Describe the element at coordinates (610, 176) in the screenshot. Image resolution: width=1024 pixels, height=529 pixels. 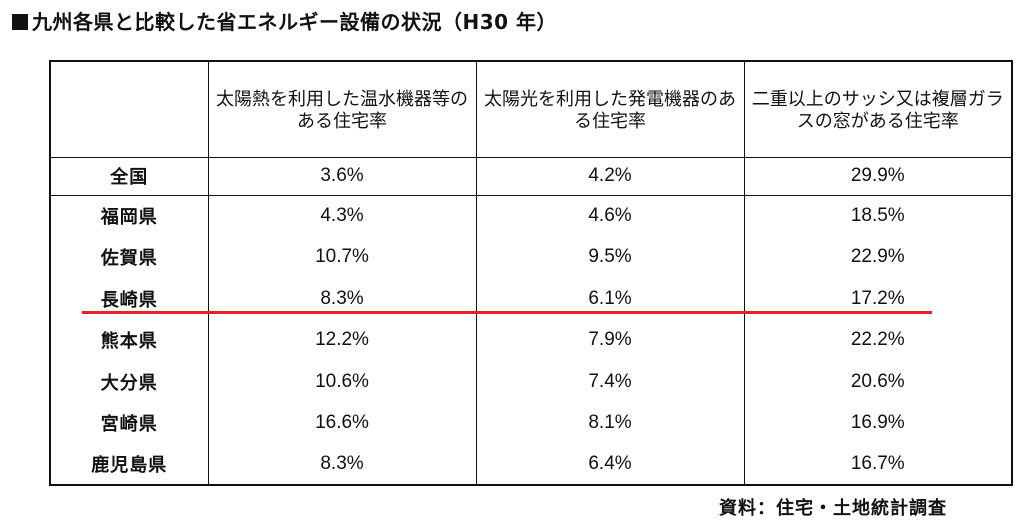
I see `cell-value: 4.2%` at that location.